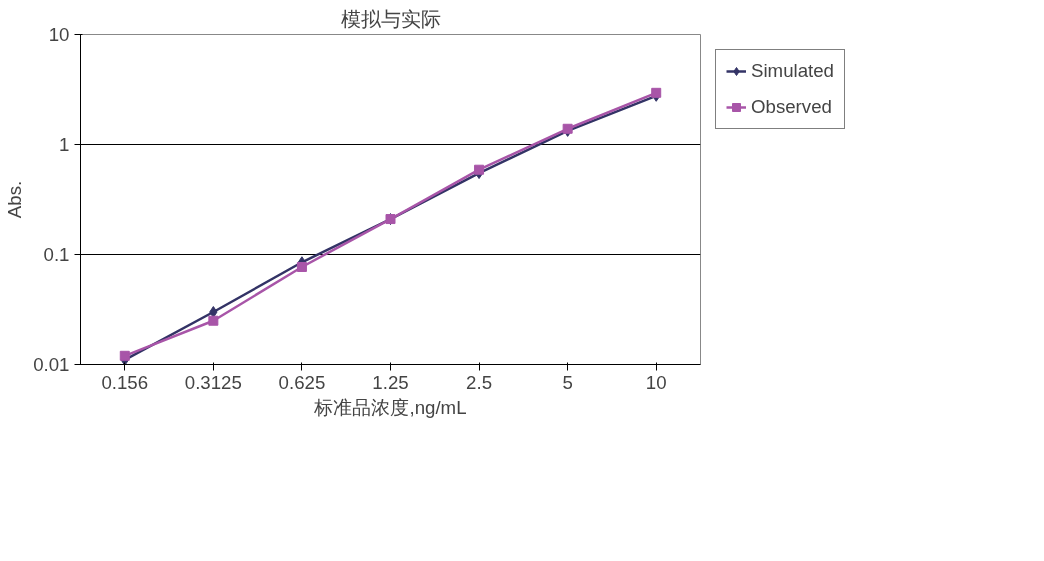  Describe the element at coordinates (64, 144) in the screenshot. I see `y-tick-label: 1` at that location.